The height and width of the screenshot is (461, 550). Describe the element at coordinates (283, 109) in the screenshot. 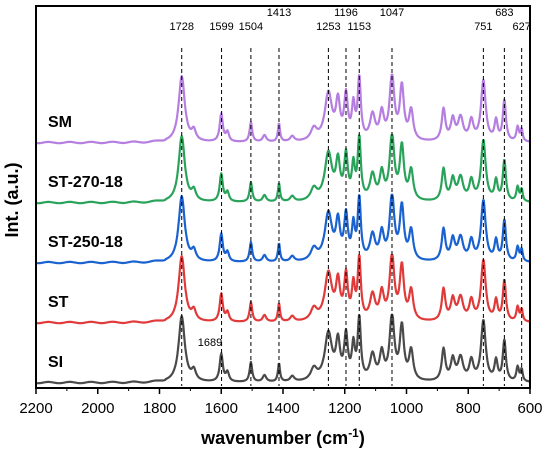

I see `series-line-sm` at that location.